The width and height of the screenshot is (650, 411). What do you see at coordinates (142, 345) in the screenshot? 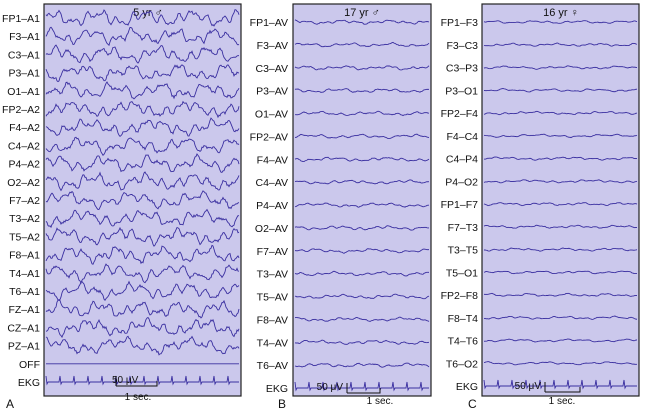
I see `trace-pz-a1` at bounding box center [142, 345].